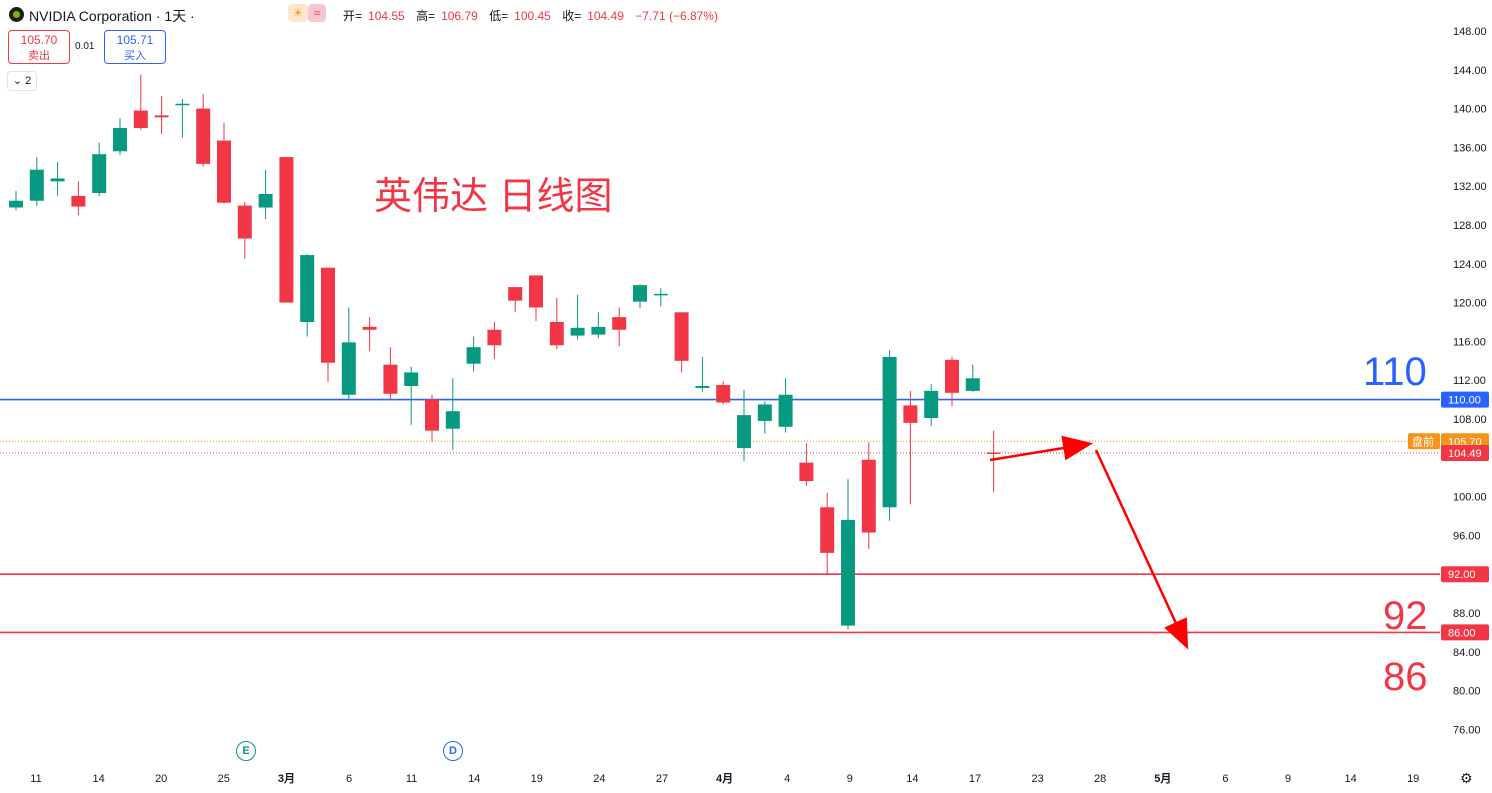 This screenshot has height=793, width=1492. Describe the element at coordinates (1395, 372) in the screenshot. I see `level-110-label: 110` at that location.